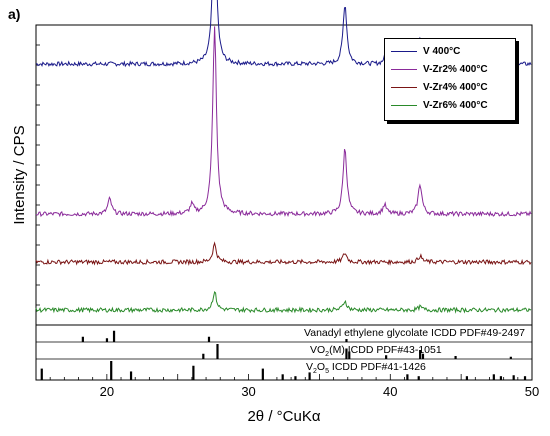 The image size is (550, 436). Describe the element at coordinates (390, 391) in the screenshot. I see `x-tick-label: 40` at that location.